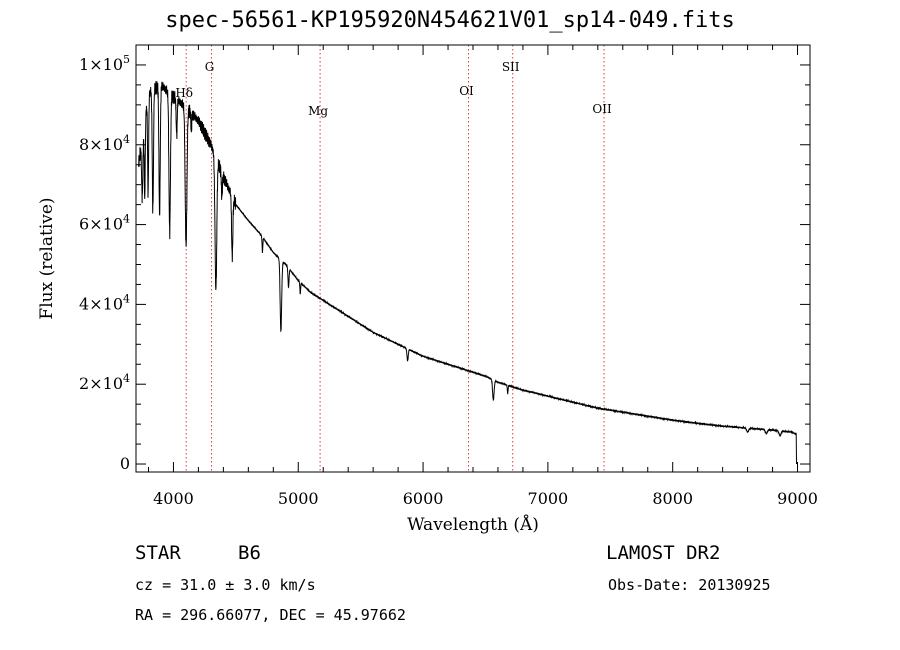  Describe the element at coordinates (548, 498) in the screenshot. I see `x-tick-label: 7000` at that location.